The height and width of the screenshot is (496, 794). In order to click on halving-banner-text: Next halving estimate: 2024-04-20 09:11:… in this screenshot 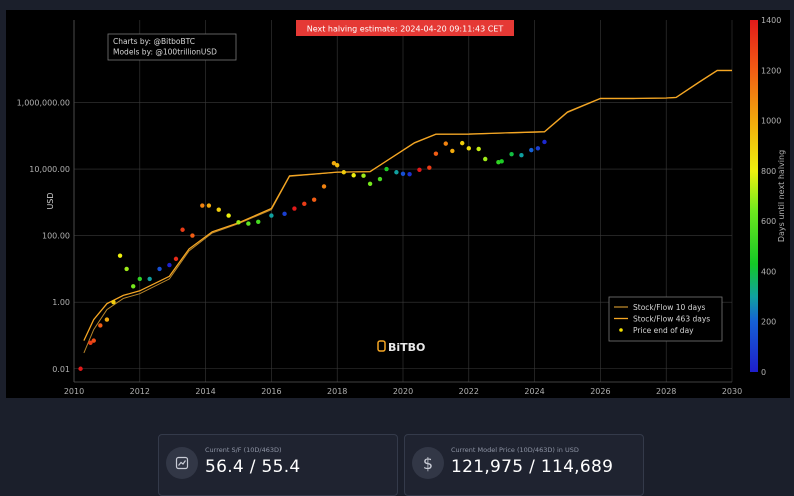, I will do `click(405, 29)`.